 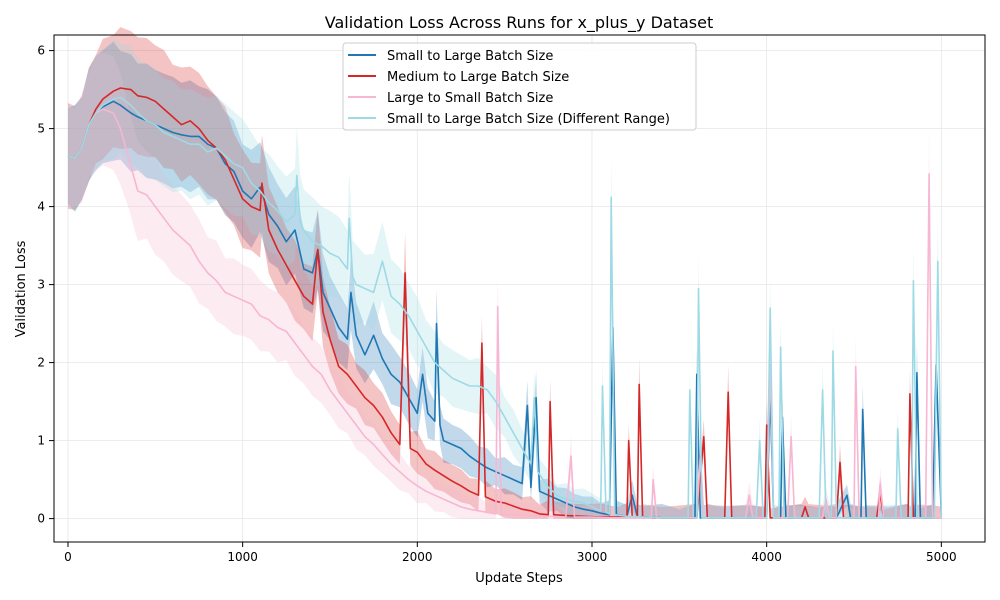 I want to click on x-axis-ticks: 0 1000 2000 3000 4000 5000, so click(x=510, y=553).